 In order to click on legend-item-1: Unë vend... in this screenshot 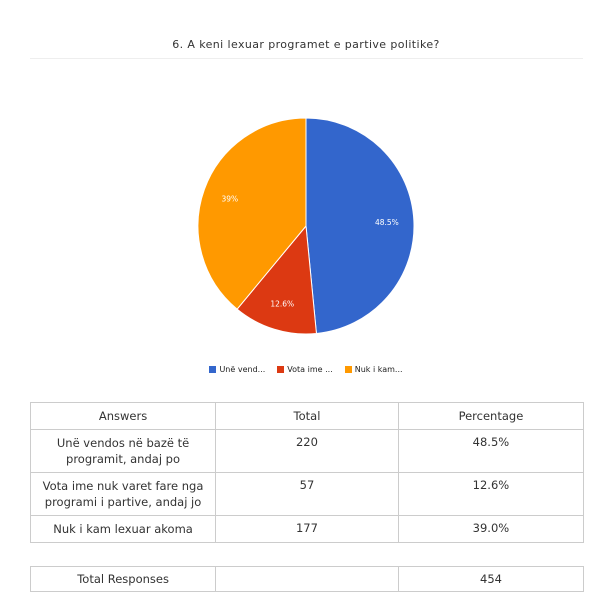, I will do `click(237, 369)`.